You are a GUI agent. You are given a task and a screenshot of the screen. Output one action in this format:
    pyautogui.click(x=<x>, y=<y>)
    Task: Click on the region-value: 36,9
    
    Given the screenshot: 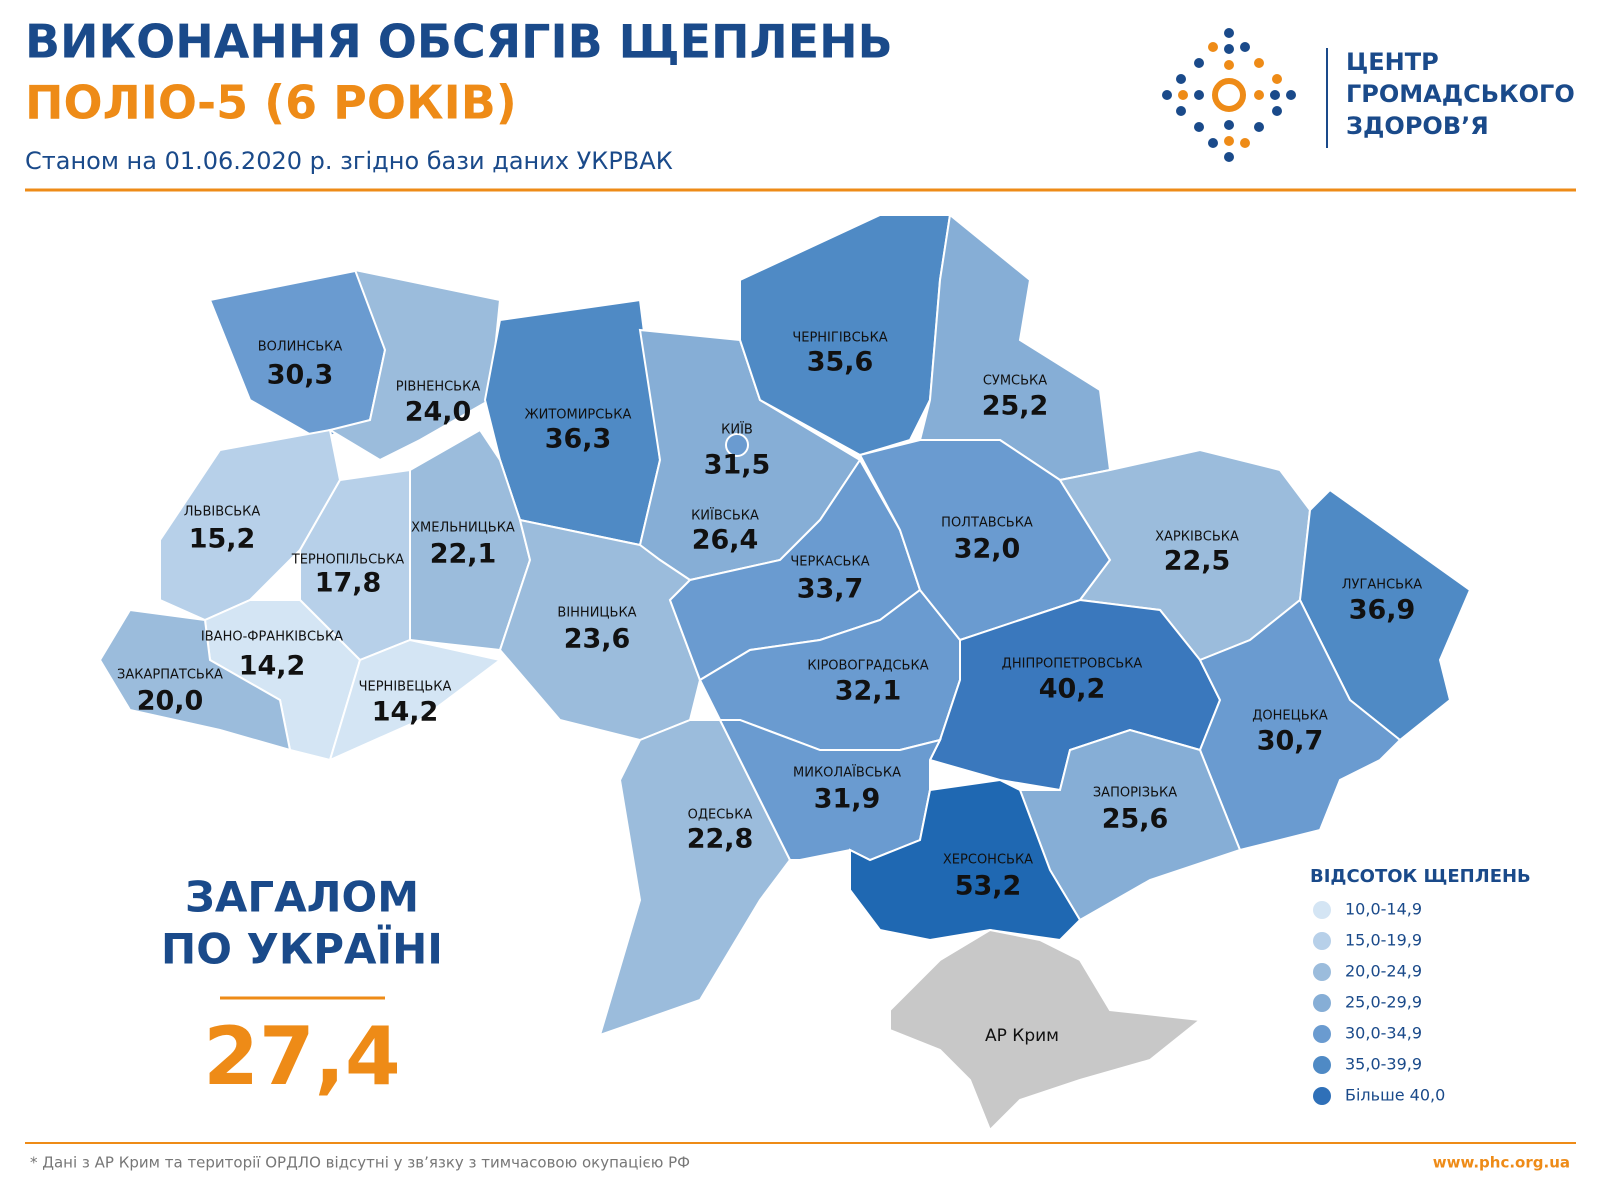 What is the action you would take?
    pyautogui.click(x=1382, y=610)
    